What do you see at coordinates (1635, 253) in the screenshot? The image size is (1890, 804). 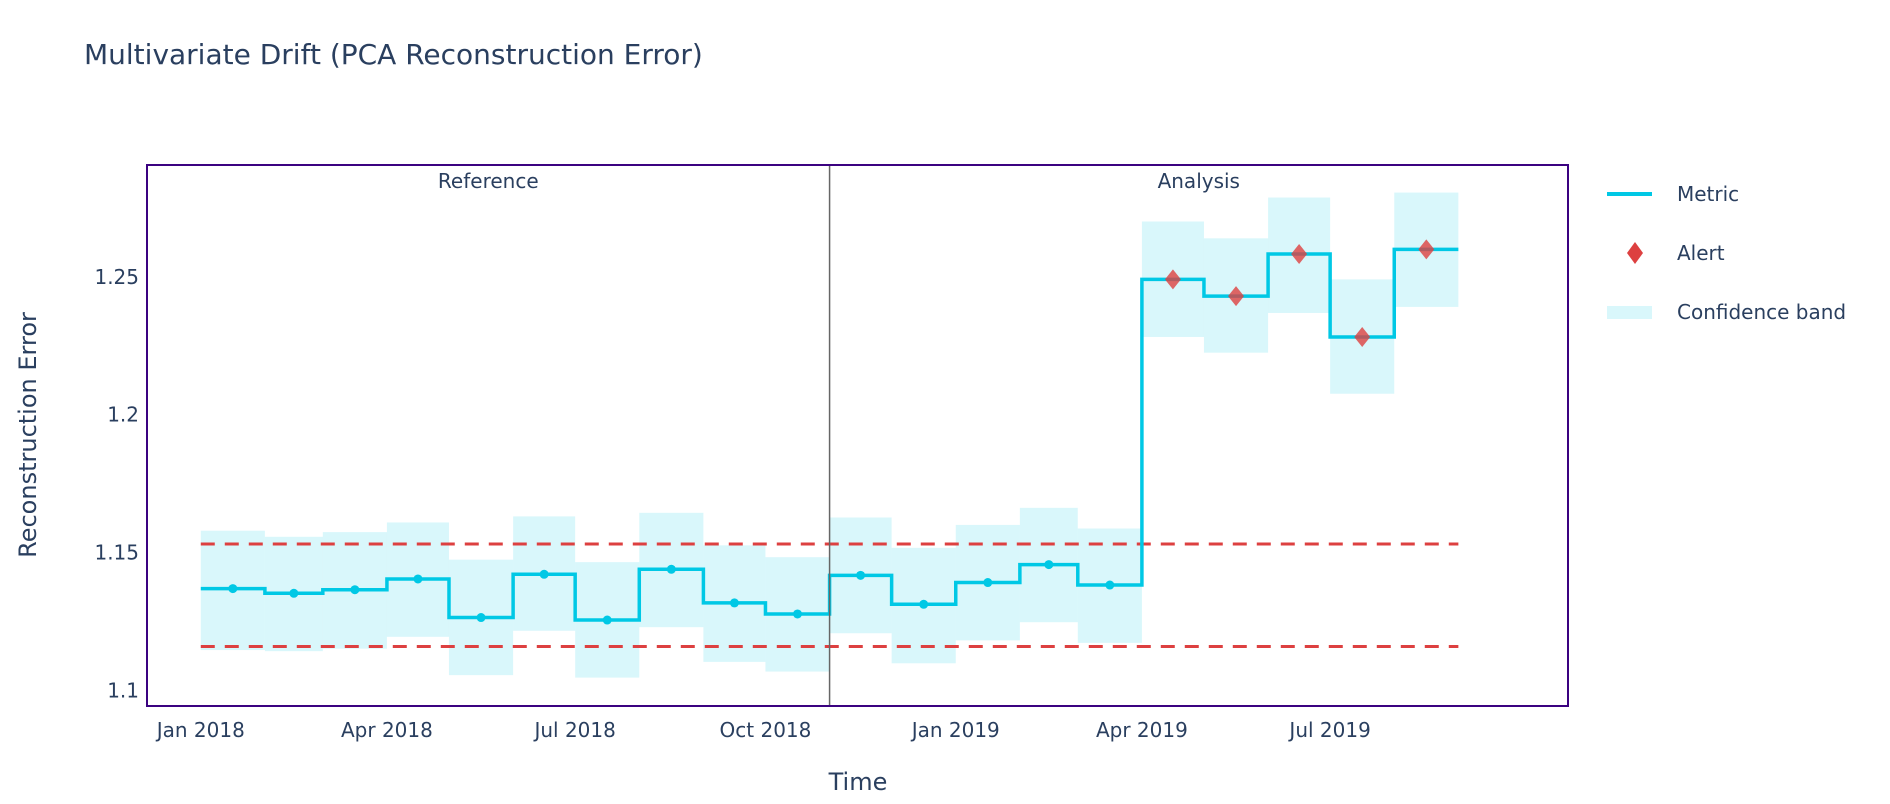 I see `legend-alert-diamond-icon` at bounding box center [1635, 253].